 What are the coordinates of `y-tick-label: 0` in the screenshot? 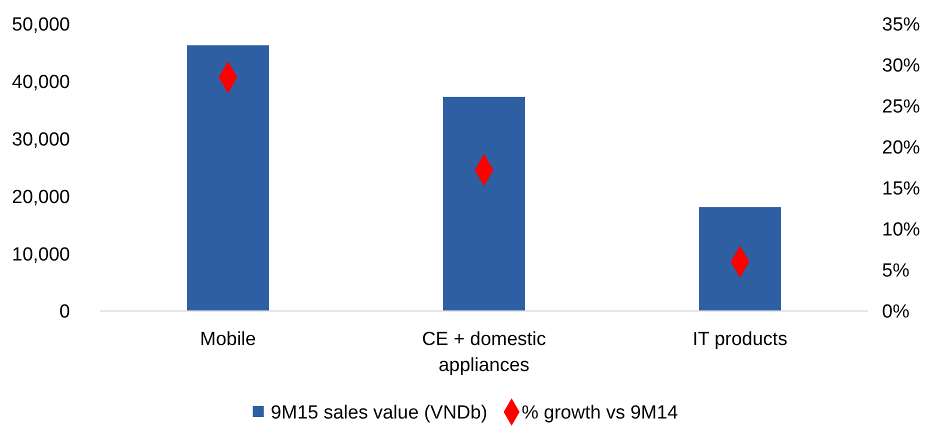 It's located at (64, 312).